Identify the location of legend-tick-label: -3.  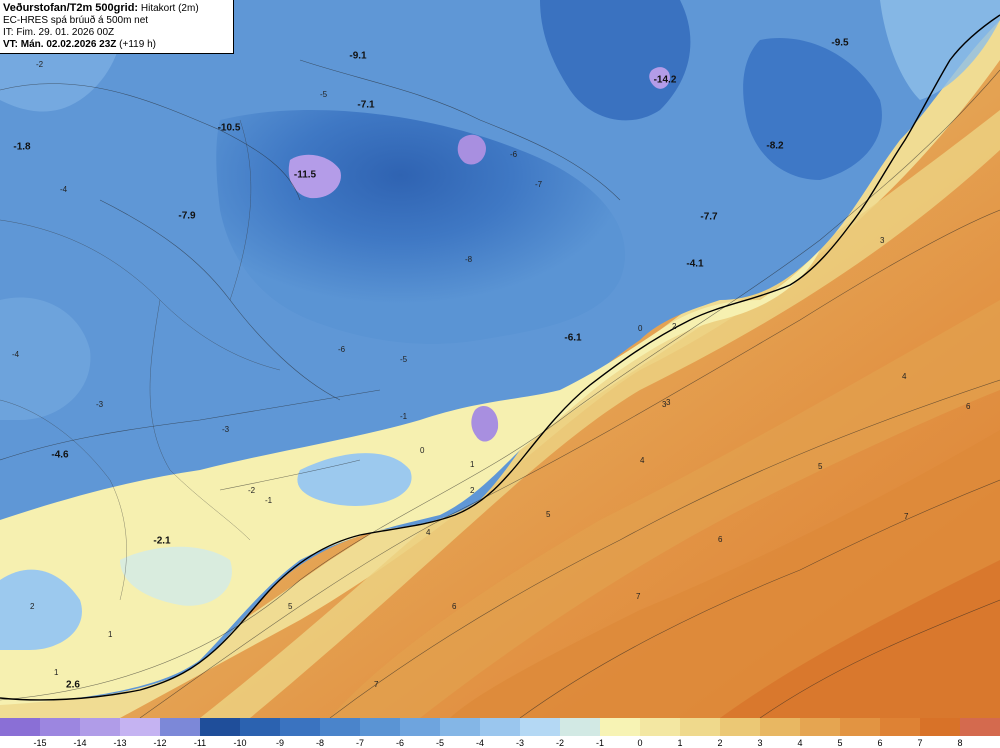
(520, 743).